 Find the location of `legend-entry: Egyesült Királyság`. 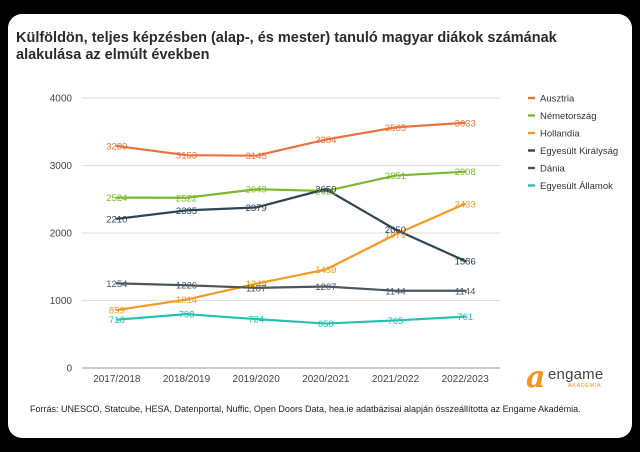

legend-entry: Egyesült Királyság is located at coordinates (579, 151).